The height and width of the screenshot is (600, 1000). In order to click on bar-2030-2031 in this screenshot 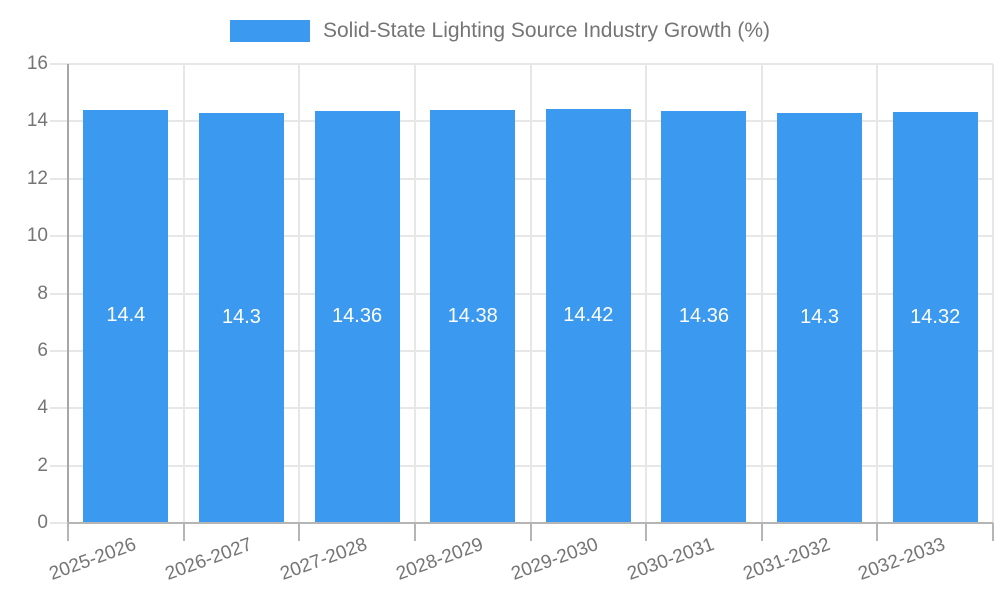, I will do `click(704, 316)`.